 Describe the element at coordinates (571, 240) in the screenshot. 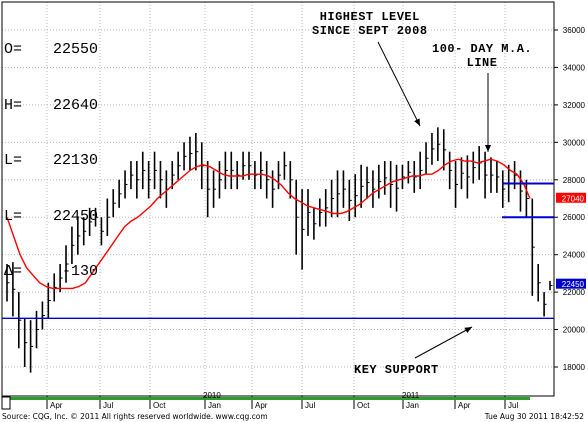

I see `price-tags: 27040 22450` at that location.